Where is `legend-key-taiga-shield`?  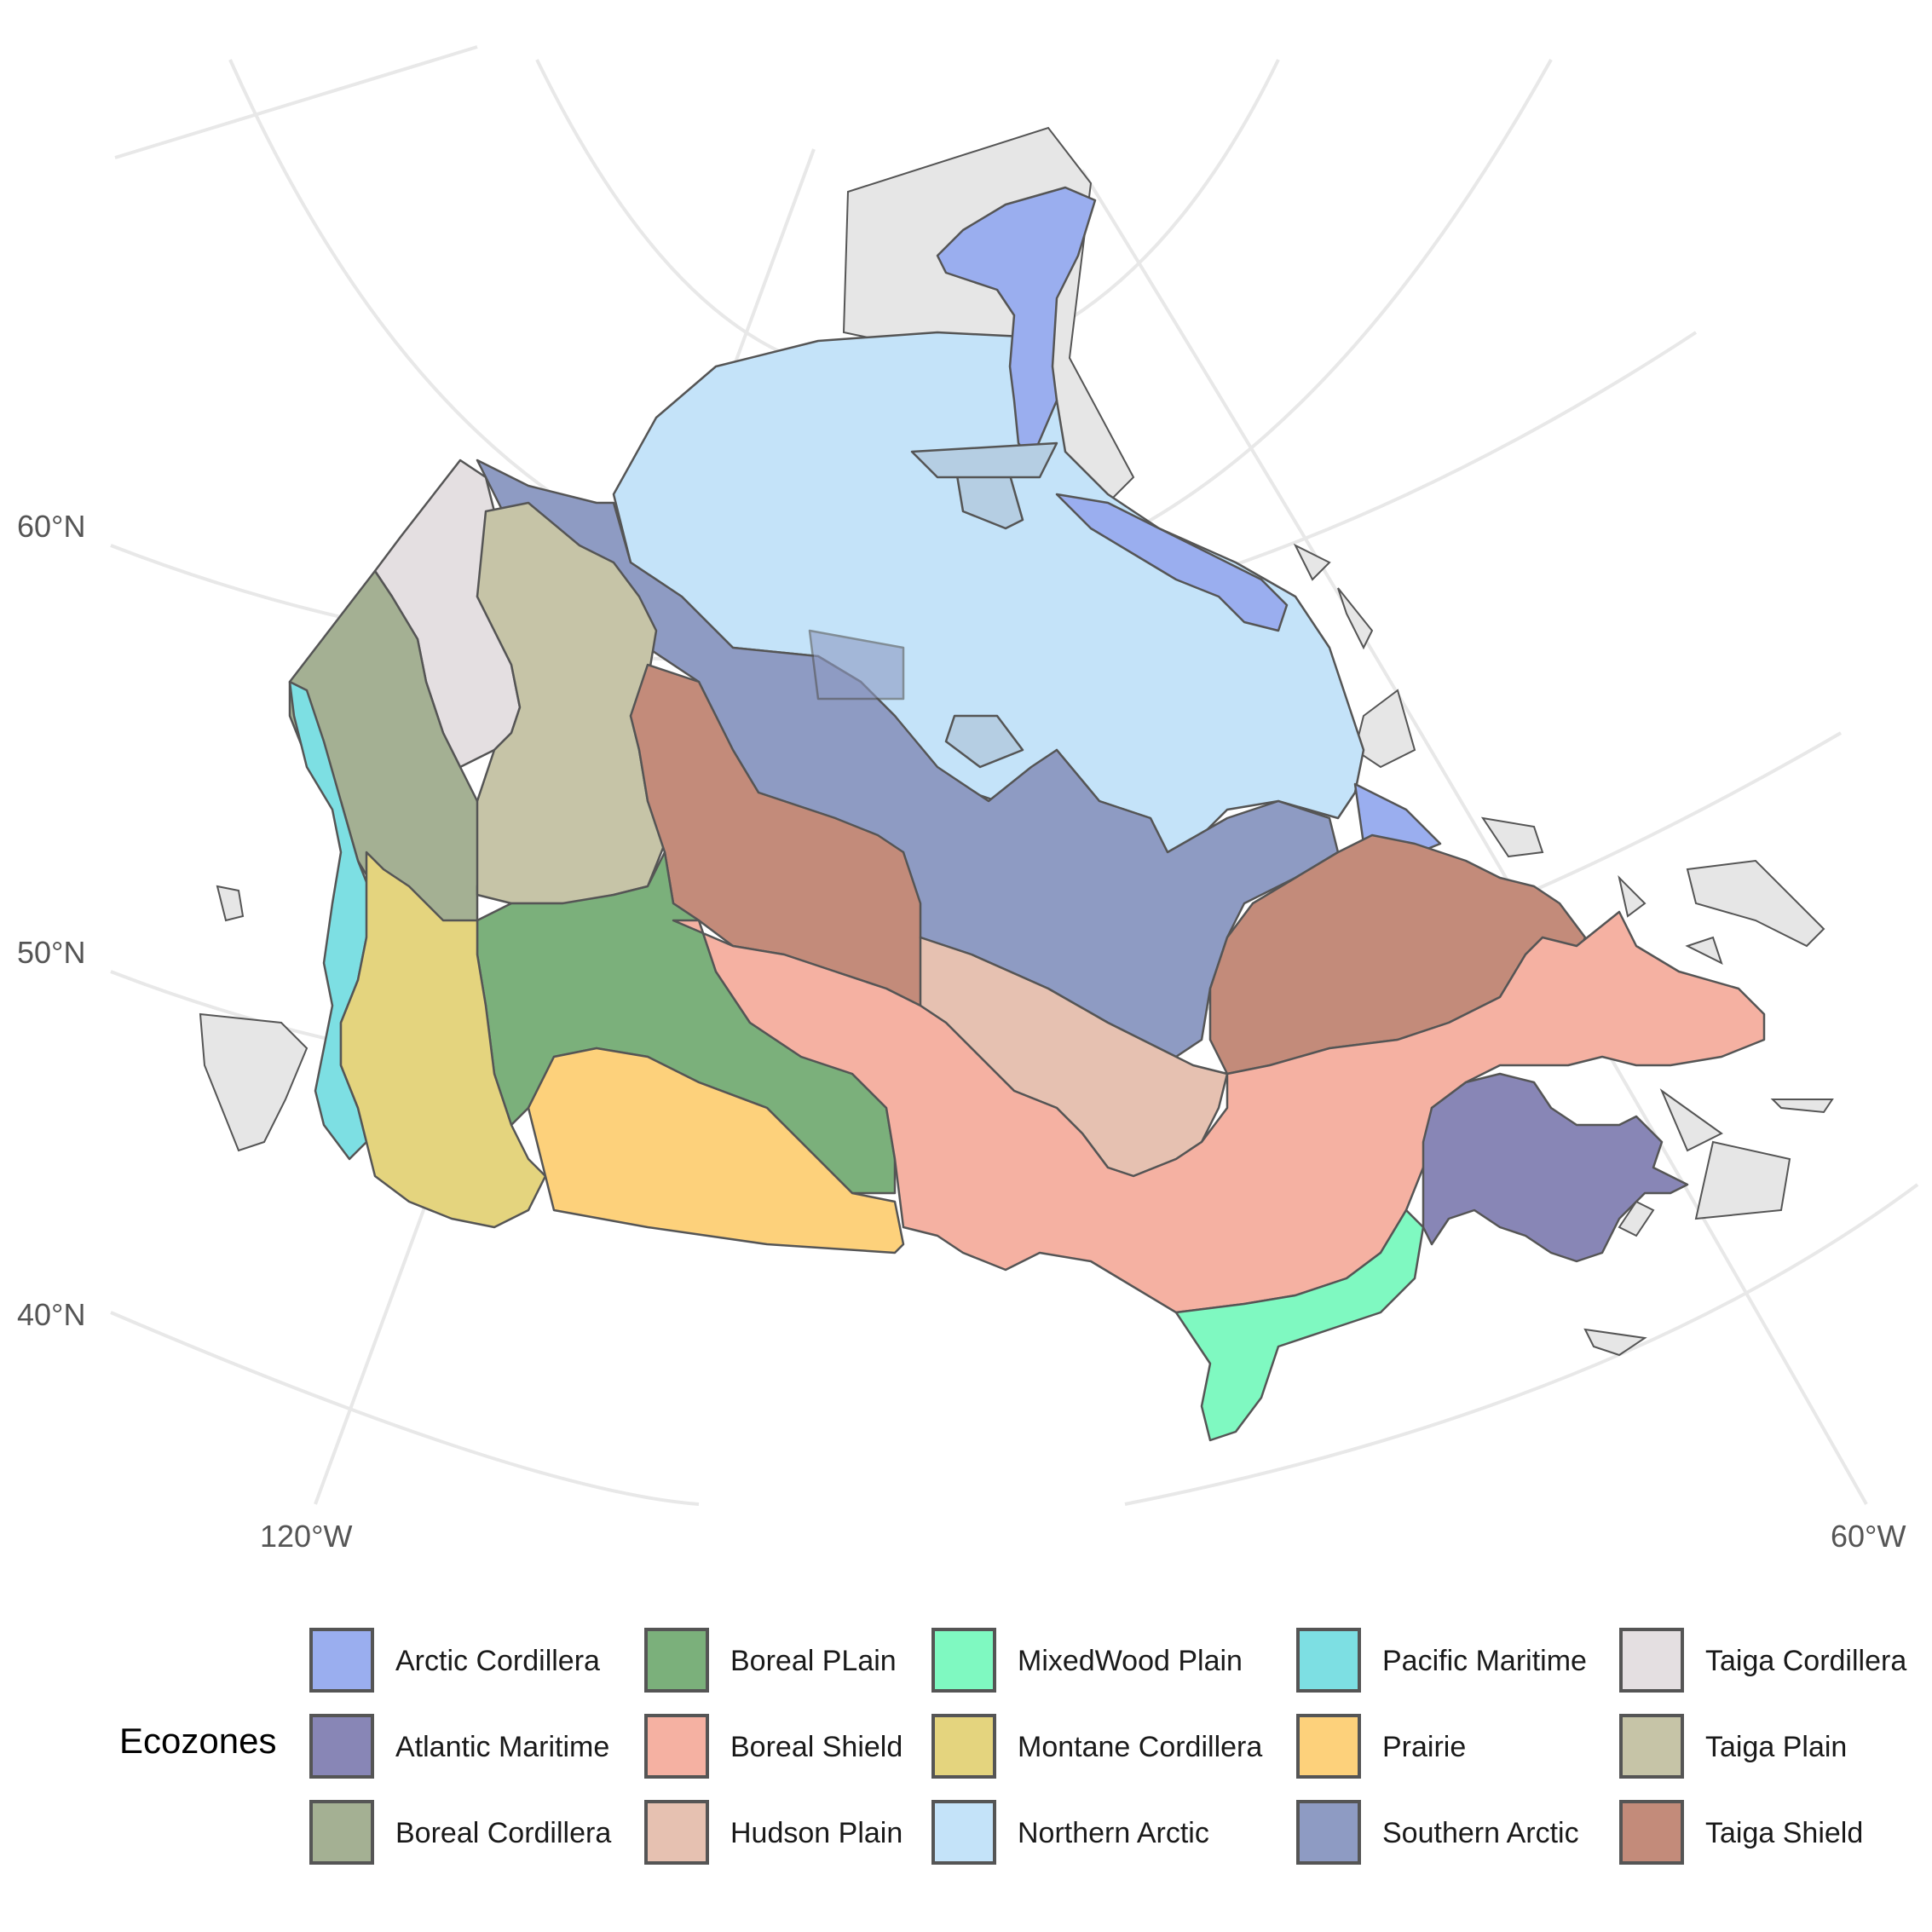
legend-key-taiga-shield is located at coordinates (1651, 1833).